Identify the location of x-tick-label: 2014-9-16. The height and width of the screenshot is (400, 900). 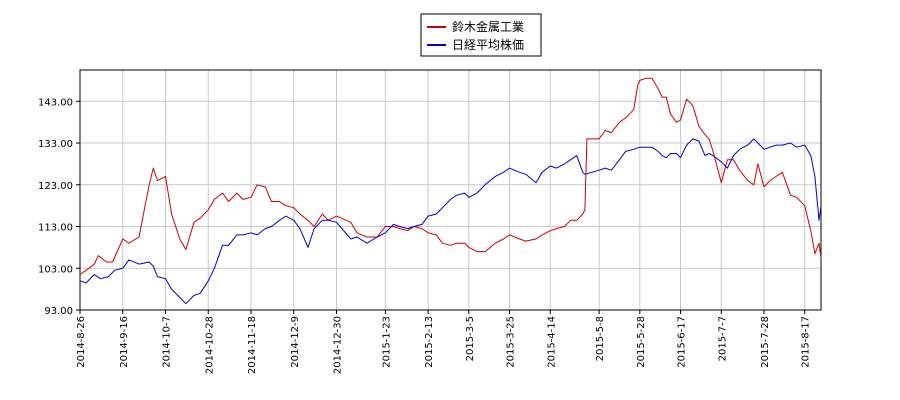
(124, 342).